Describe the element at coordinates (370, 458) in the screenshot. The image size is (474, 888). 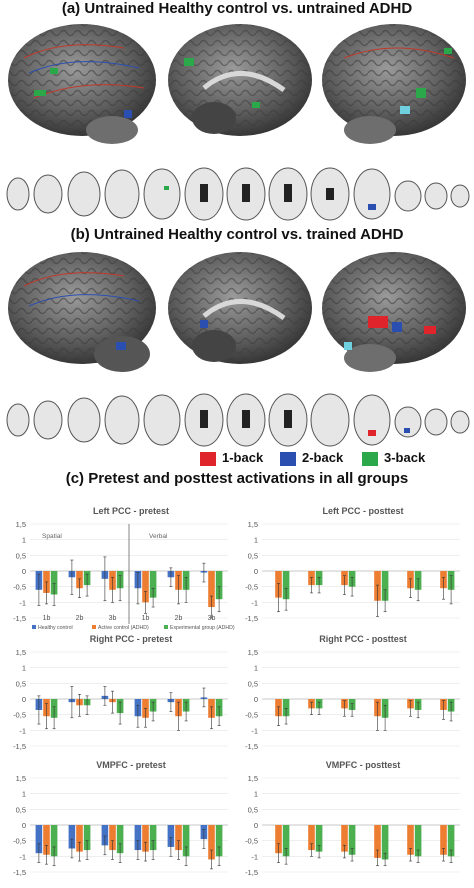
I see `swatch-3back` at that location.